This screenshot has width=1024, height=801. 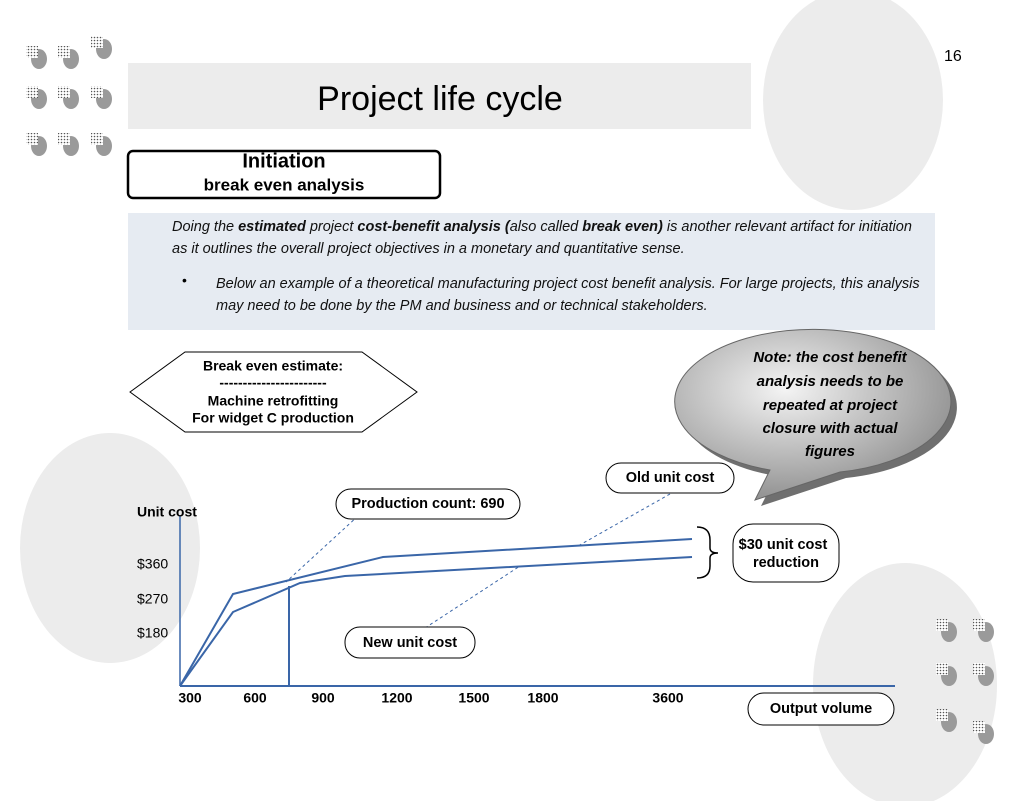 What do you see at coordinates (152, 599) in the screenshot?
I see `y-label: $270` at bounding box center [152, 599].